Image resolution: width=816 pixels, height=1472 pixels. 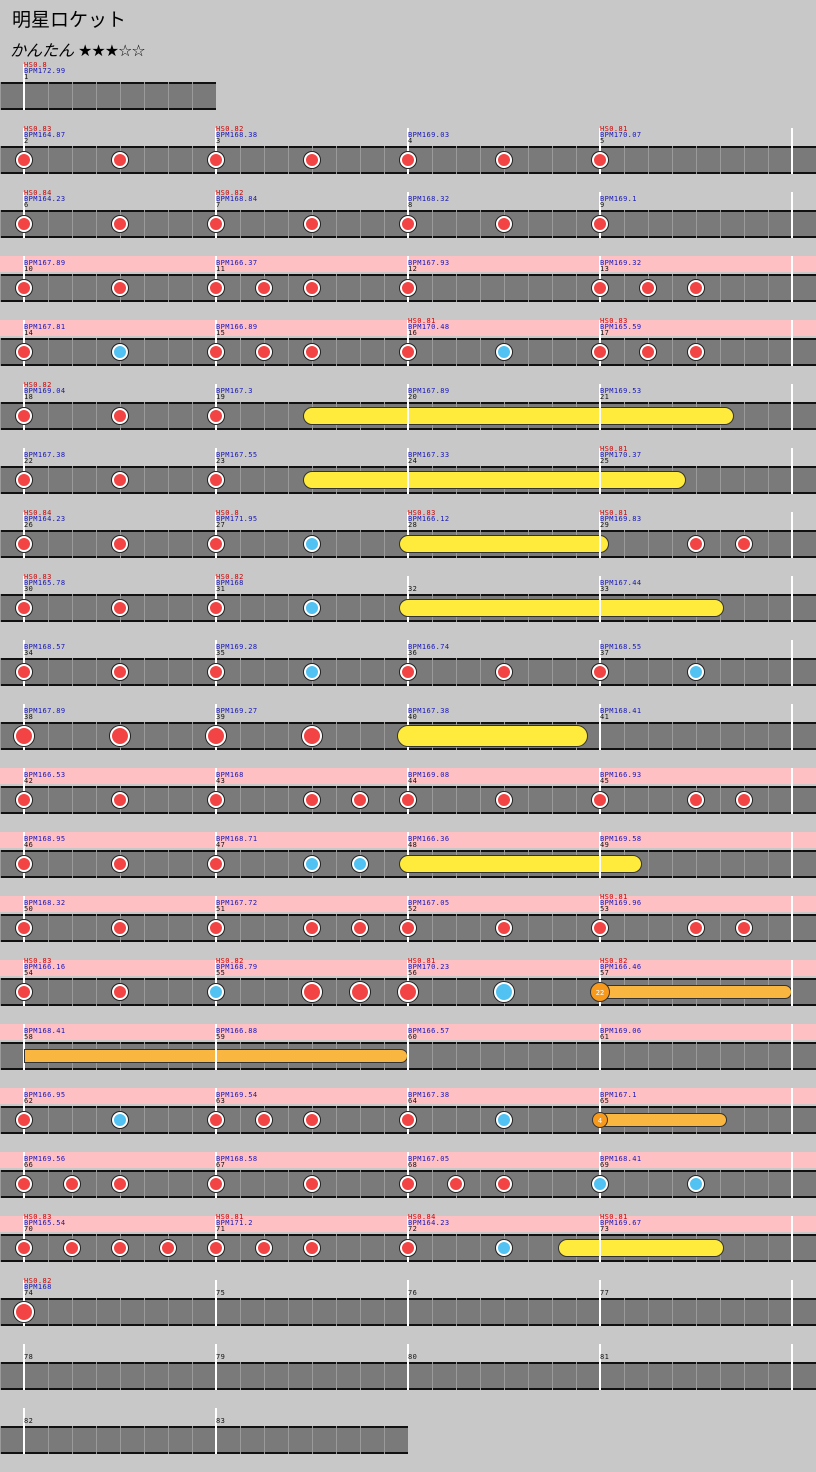 What do you see at coordinates (429, 263) in the screenshot?
I see `bpm-label: BPM167.93` at bounding box center [429, 263].